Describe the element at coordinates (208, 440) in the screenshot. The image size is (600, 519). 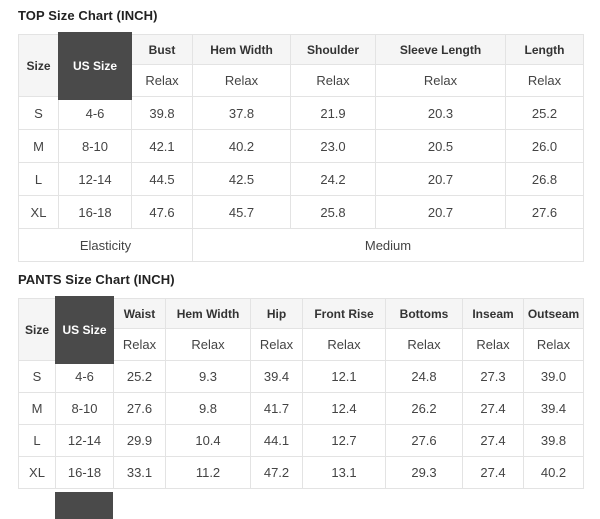
I see `measurement-cell: 10.4` at that location.